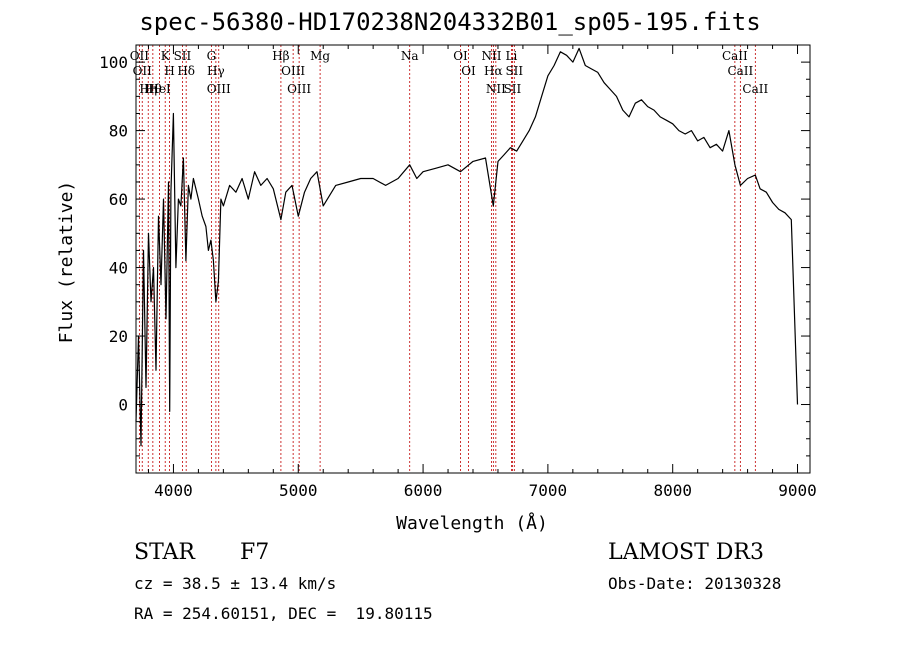 This screenshot has width=900, height=649. I want to click on line-marker-label: Hδ, so click(186, 71).